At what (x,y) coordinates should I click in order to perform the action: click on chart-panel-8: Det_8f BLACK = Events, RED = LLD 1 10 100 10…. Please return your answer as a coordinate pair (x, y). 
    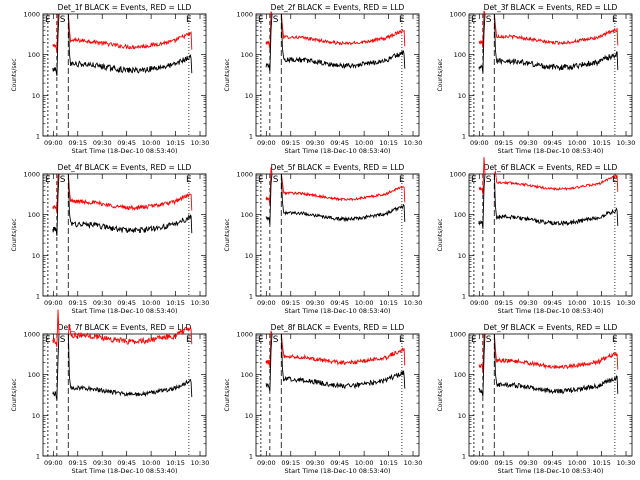
    Looking at the image, I should click on (323, 399).